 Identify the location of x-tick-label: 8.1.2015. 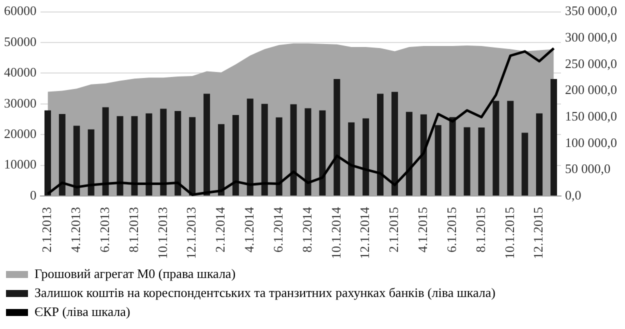
(480, 229).